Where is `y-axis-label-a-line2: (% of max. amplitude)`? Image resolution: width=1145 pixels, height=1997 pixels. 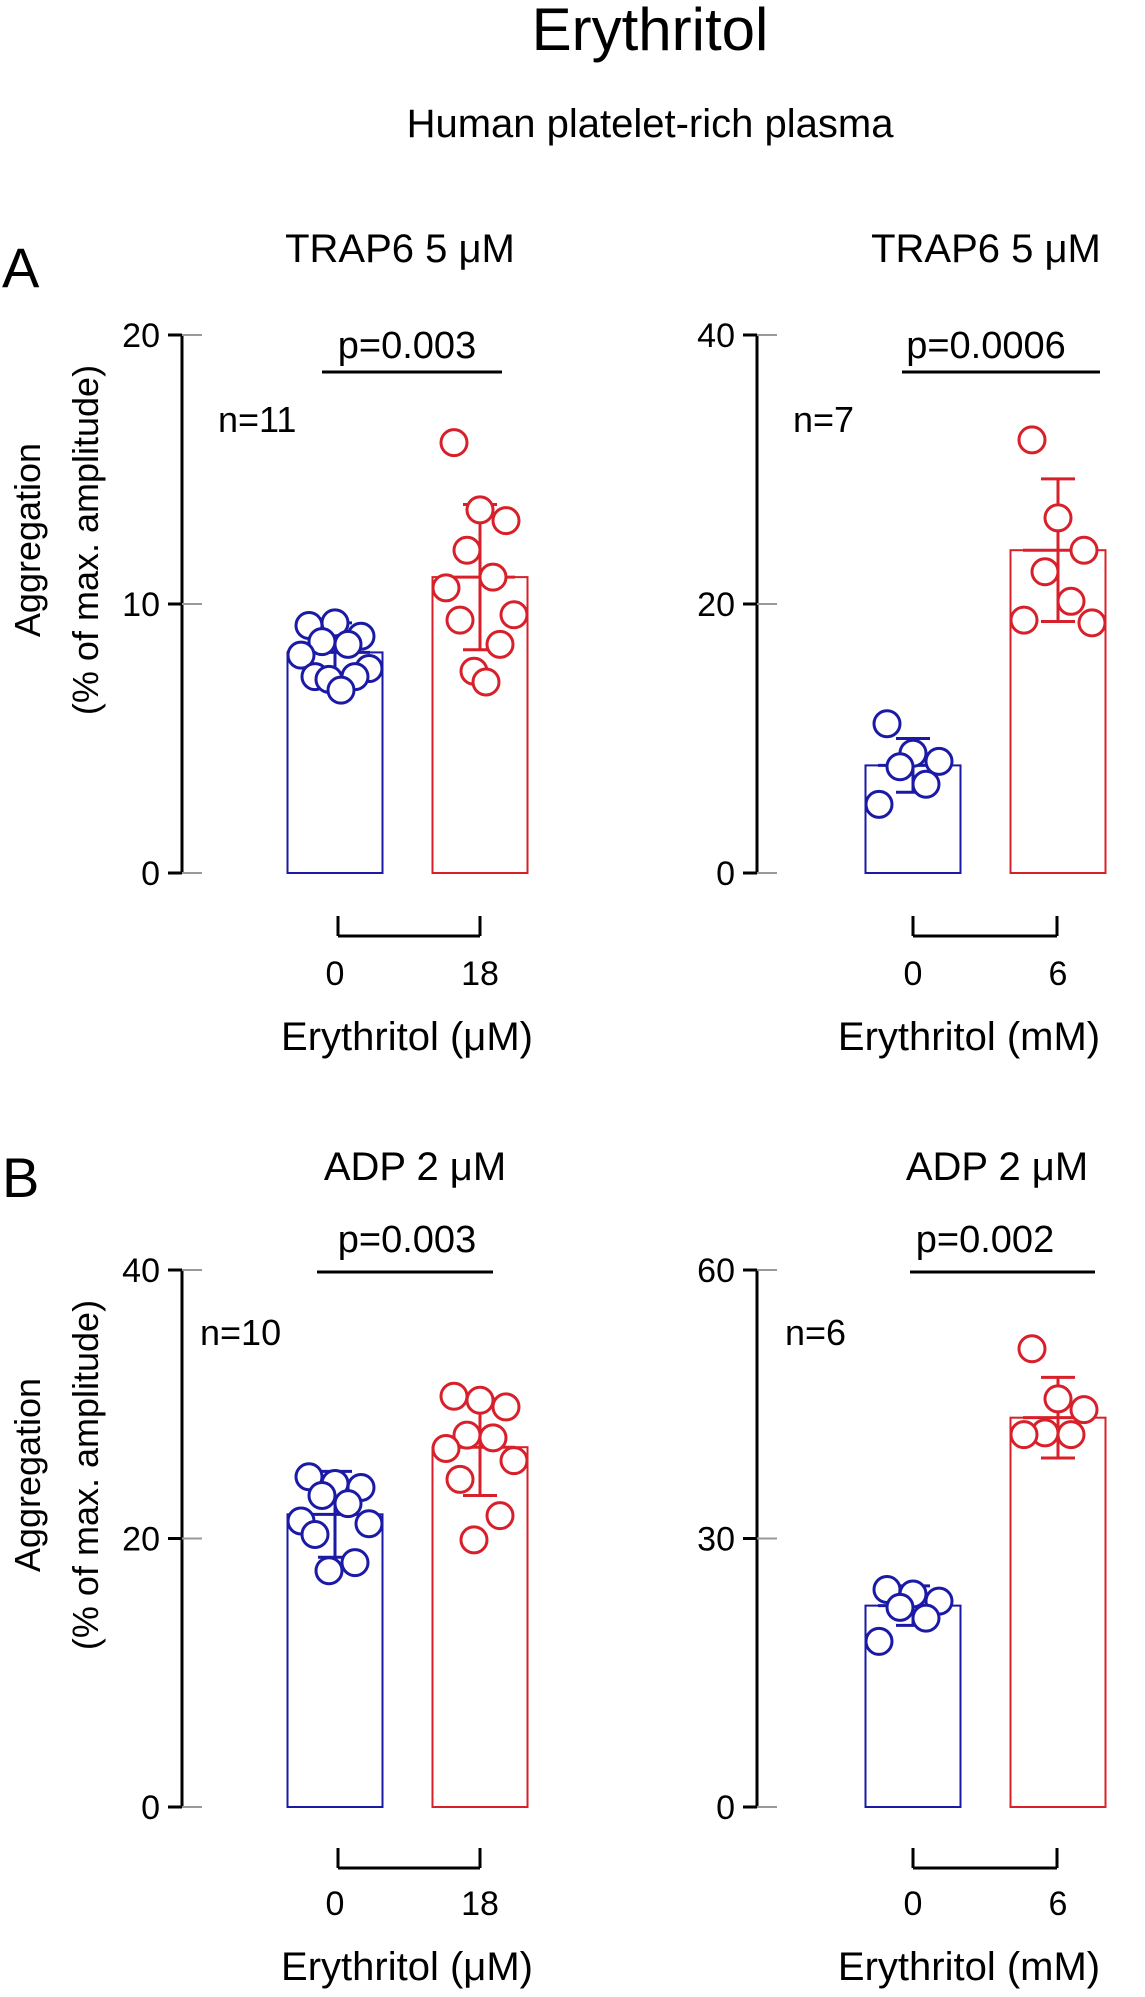
y-axis-label-a-line2: (% of max. amplitude) is located at coordinates (85, 540).